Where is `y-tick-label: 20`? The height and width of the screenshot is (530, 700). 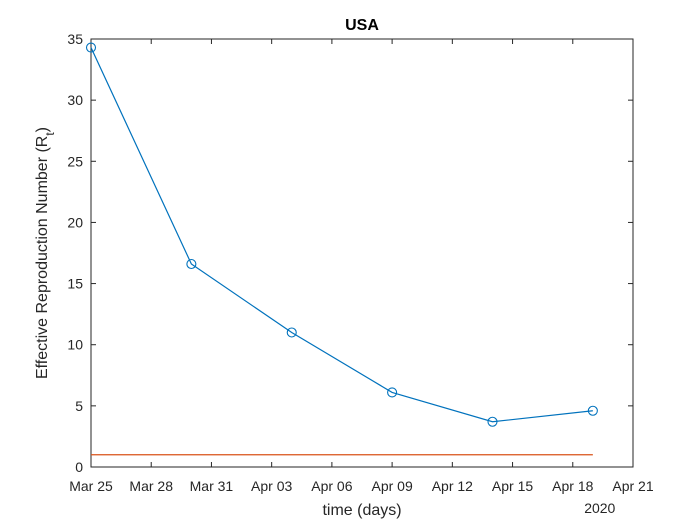
y-tick-label: 20 is located at coordinates (75, 222).